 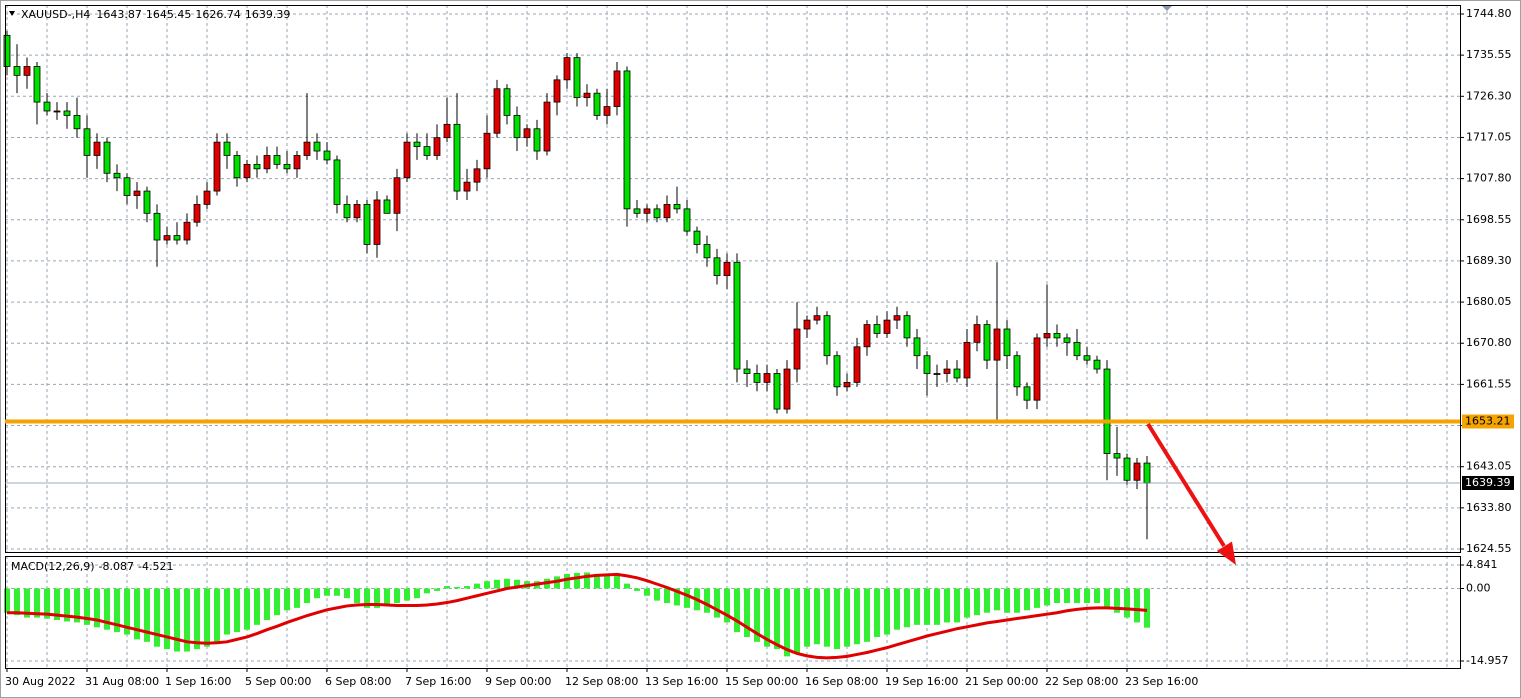 I want to click on y-tick-label: 1670.80, so click(x=1489, y=342).